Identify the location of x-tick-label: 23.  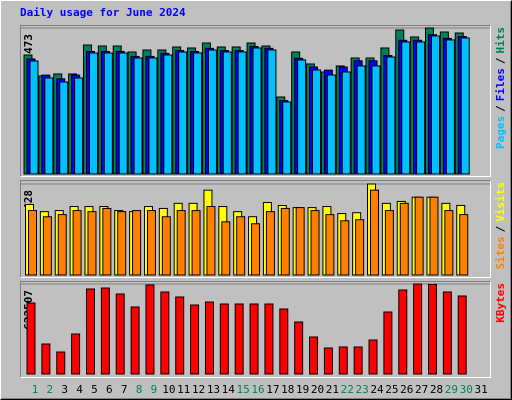
(362, 389).